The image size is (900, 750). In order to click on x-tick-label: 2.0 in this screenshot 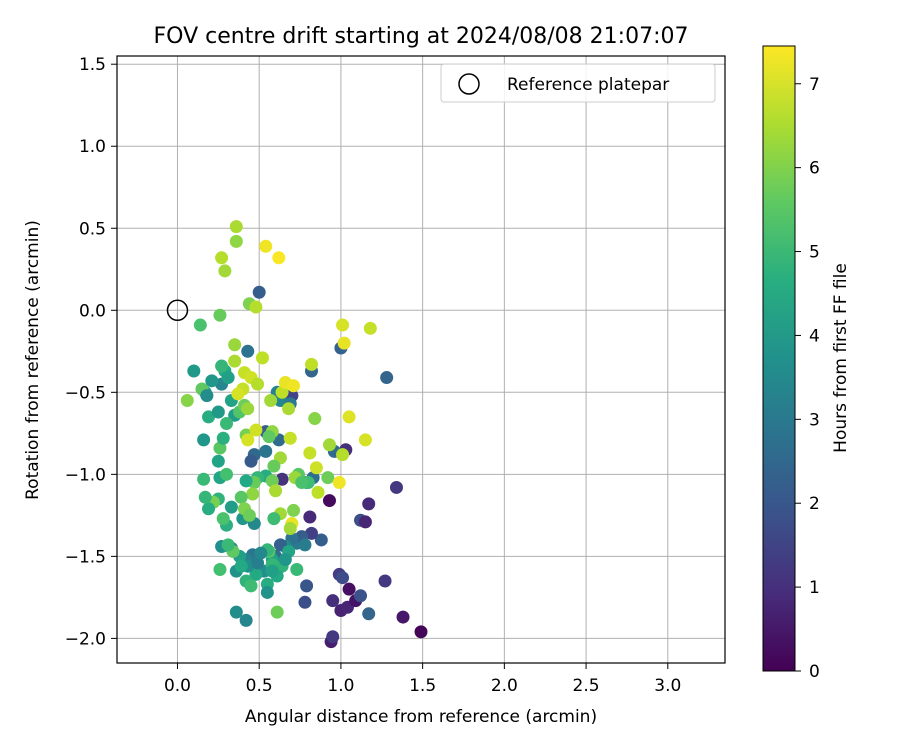, I will do `click(504, 686)`.